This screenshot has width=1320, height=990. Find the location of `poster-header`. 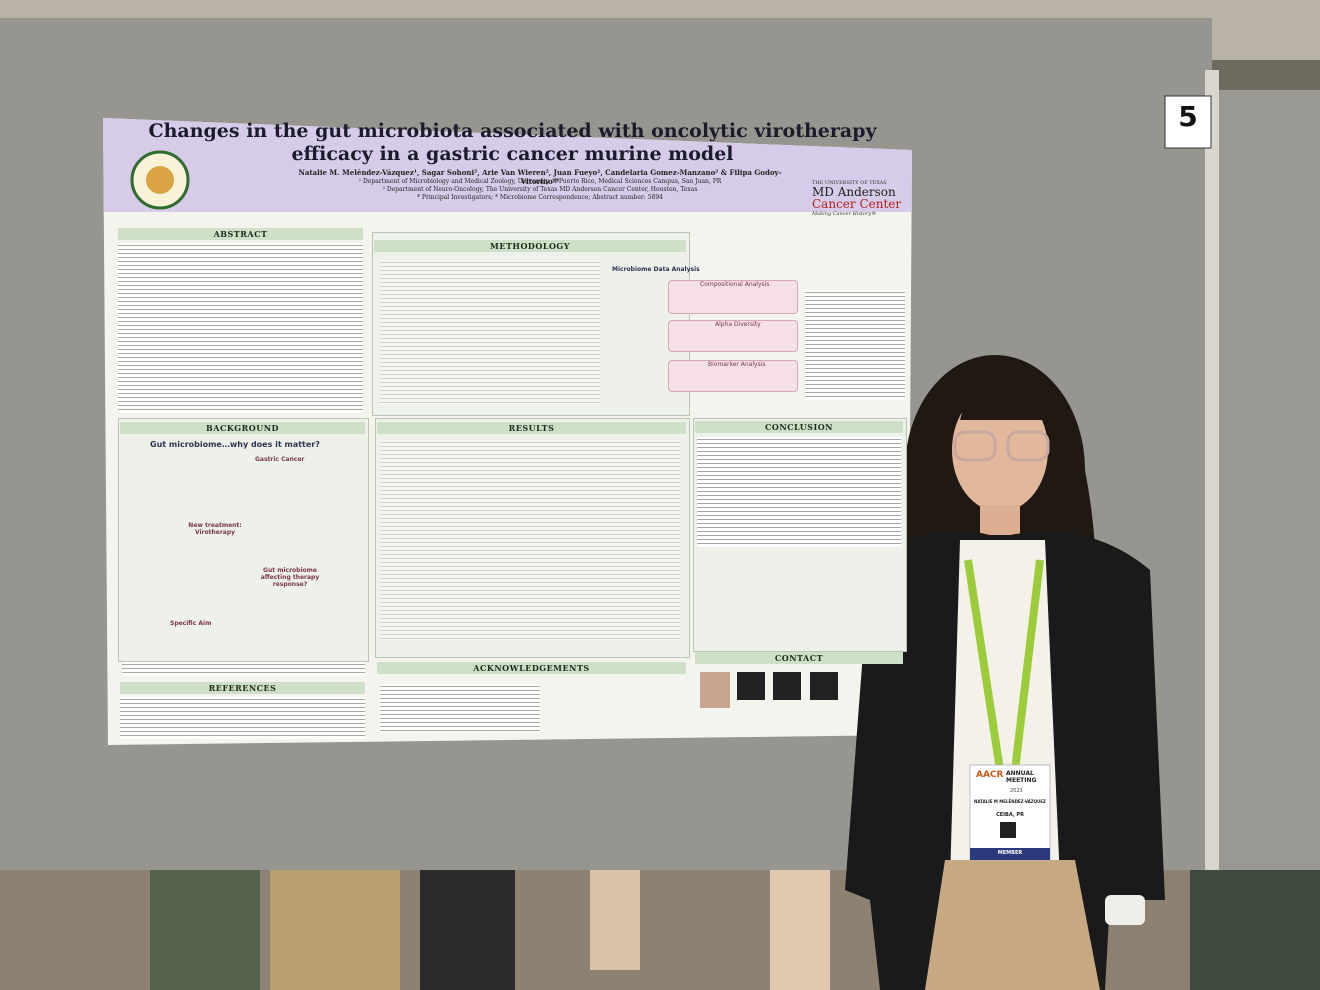

poster-header is located at coordinates (507, 165).